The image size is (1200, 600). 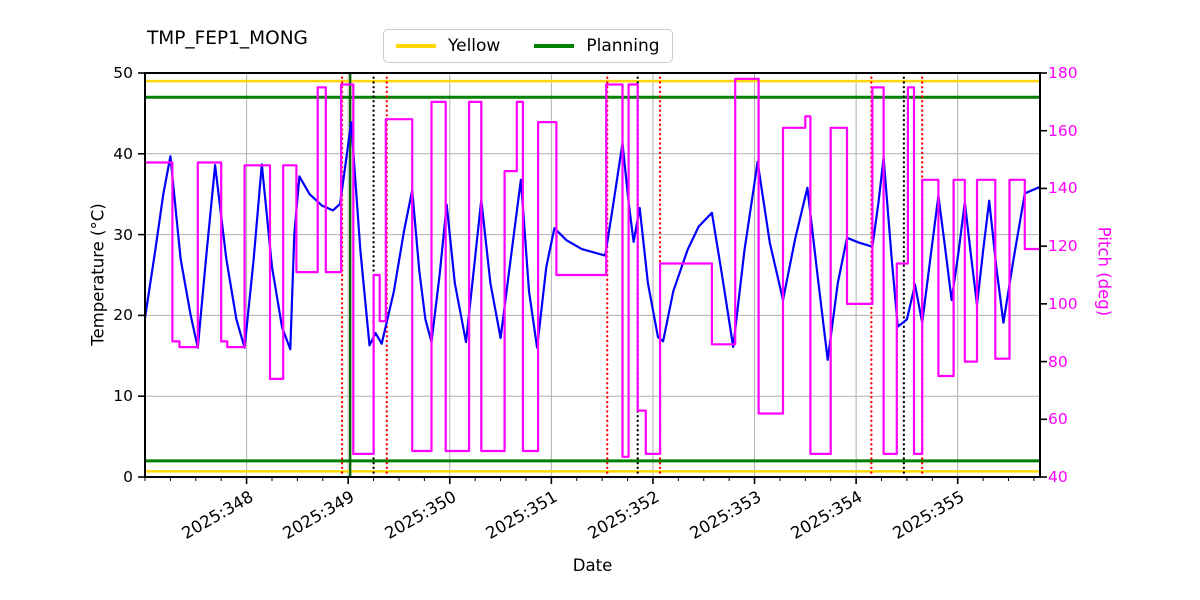 I want to click on planning-line-swatch, so click(x=554, y=46).